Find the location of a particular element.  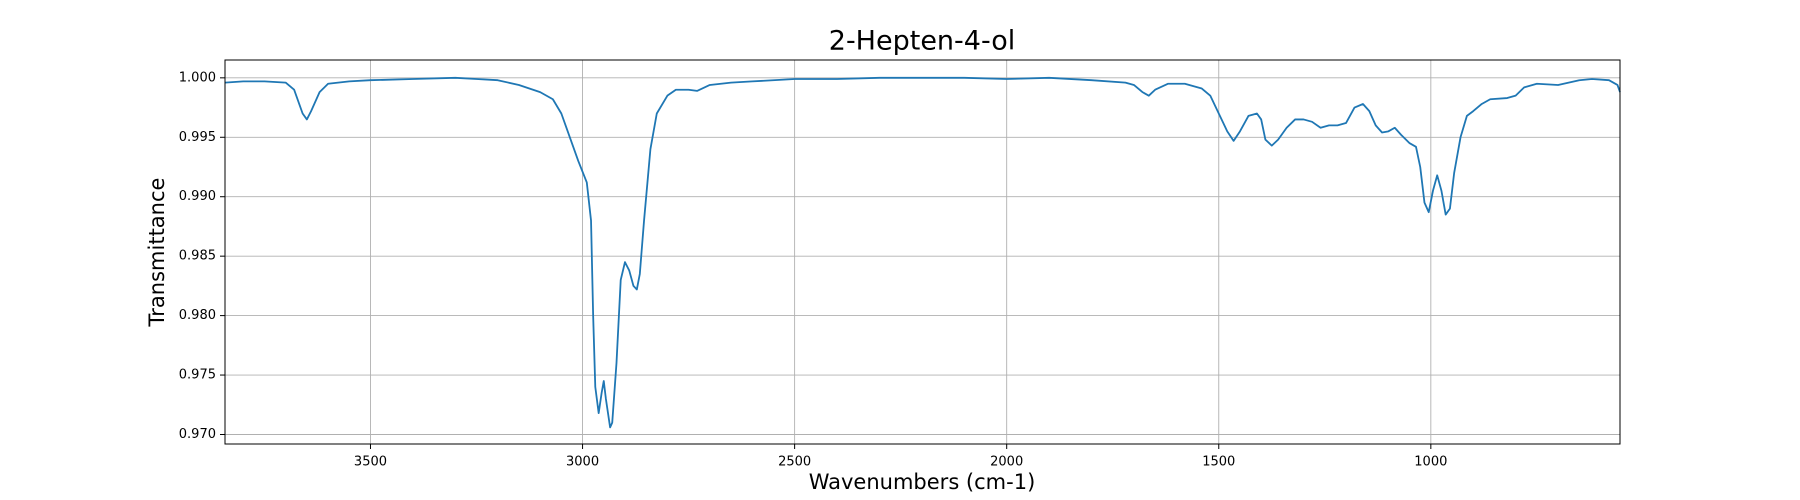

y-tick-label: 0.975 is located at coordinates (197, 375).